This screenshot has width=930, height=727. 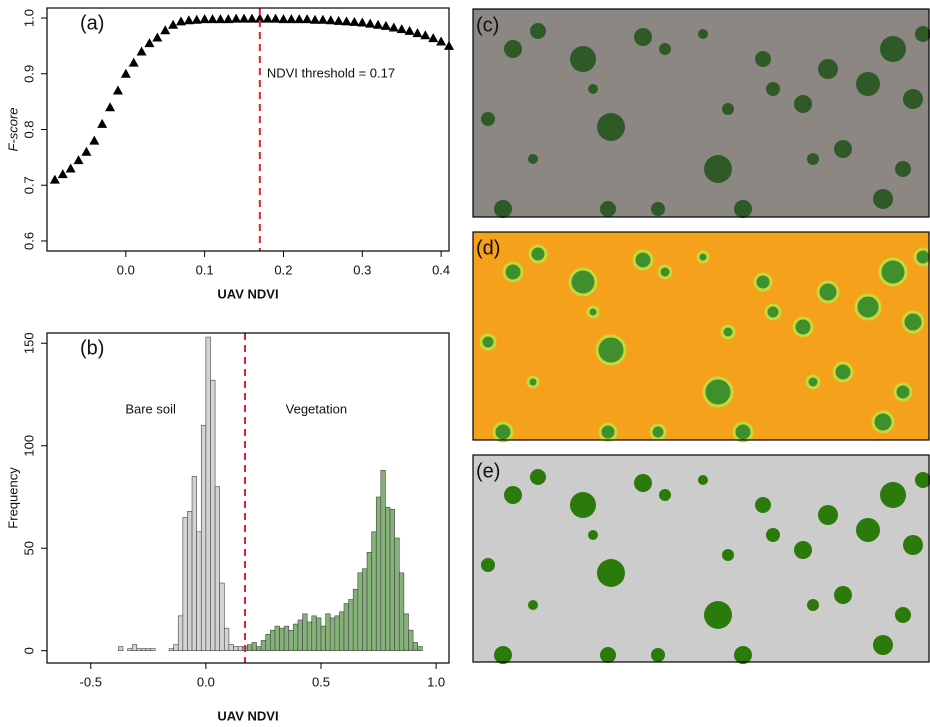 What do you see at coordinates (28, 241) in the screenshot?
I see `y-tick-label: 0.6` at bounding box center [28, 241].